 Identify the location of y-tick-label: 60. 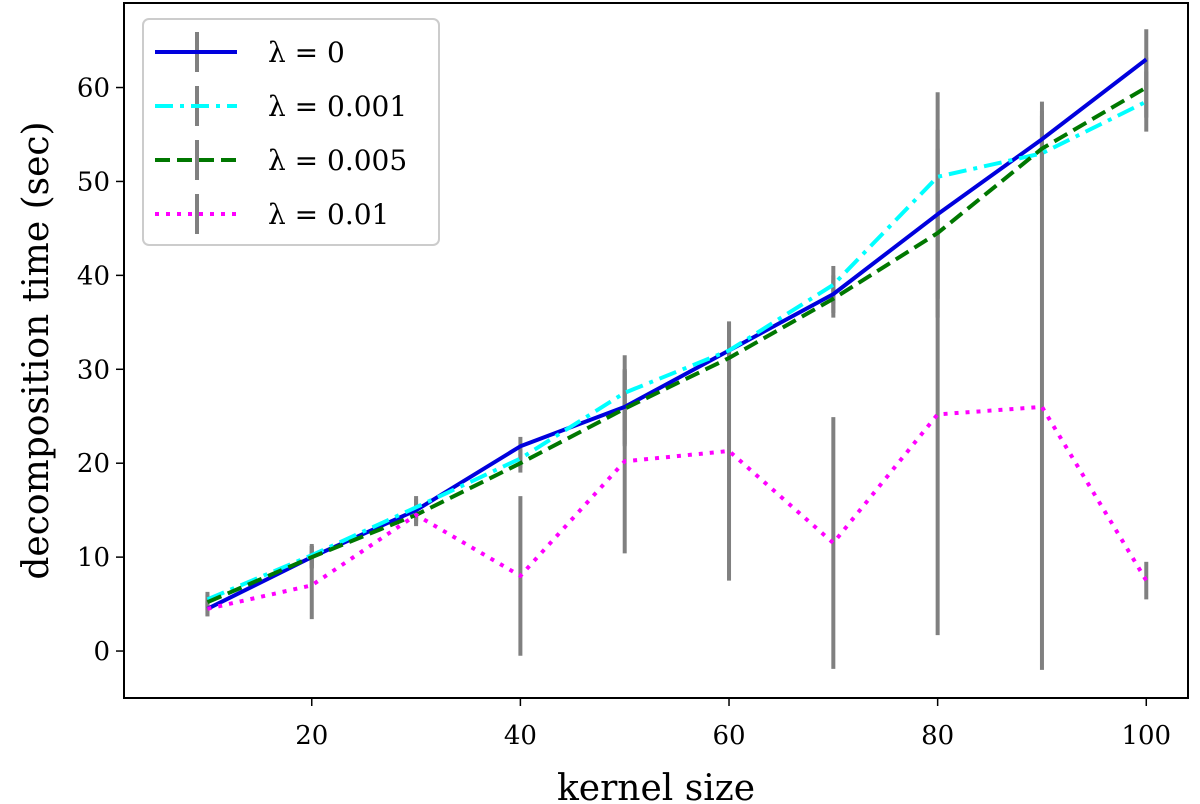
(93, 89).